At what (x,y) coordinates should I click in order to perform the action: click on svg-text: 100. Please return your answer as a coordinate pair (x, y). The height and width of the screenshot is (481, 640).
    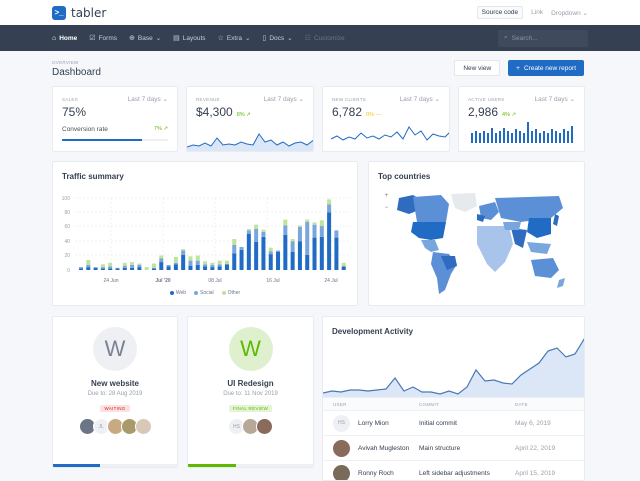
    Looking at the image, I should click on (66, 199).